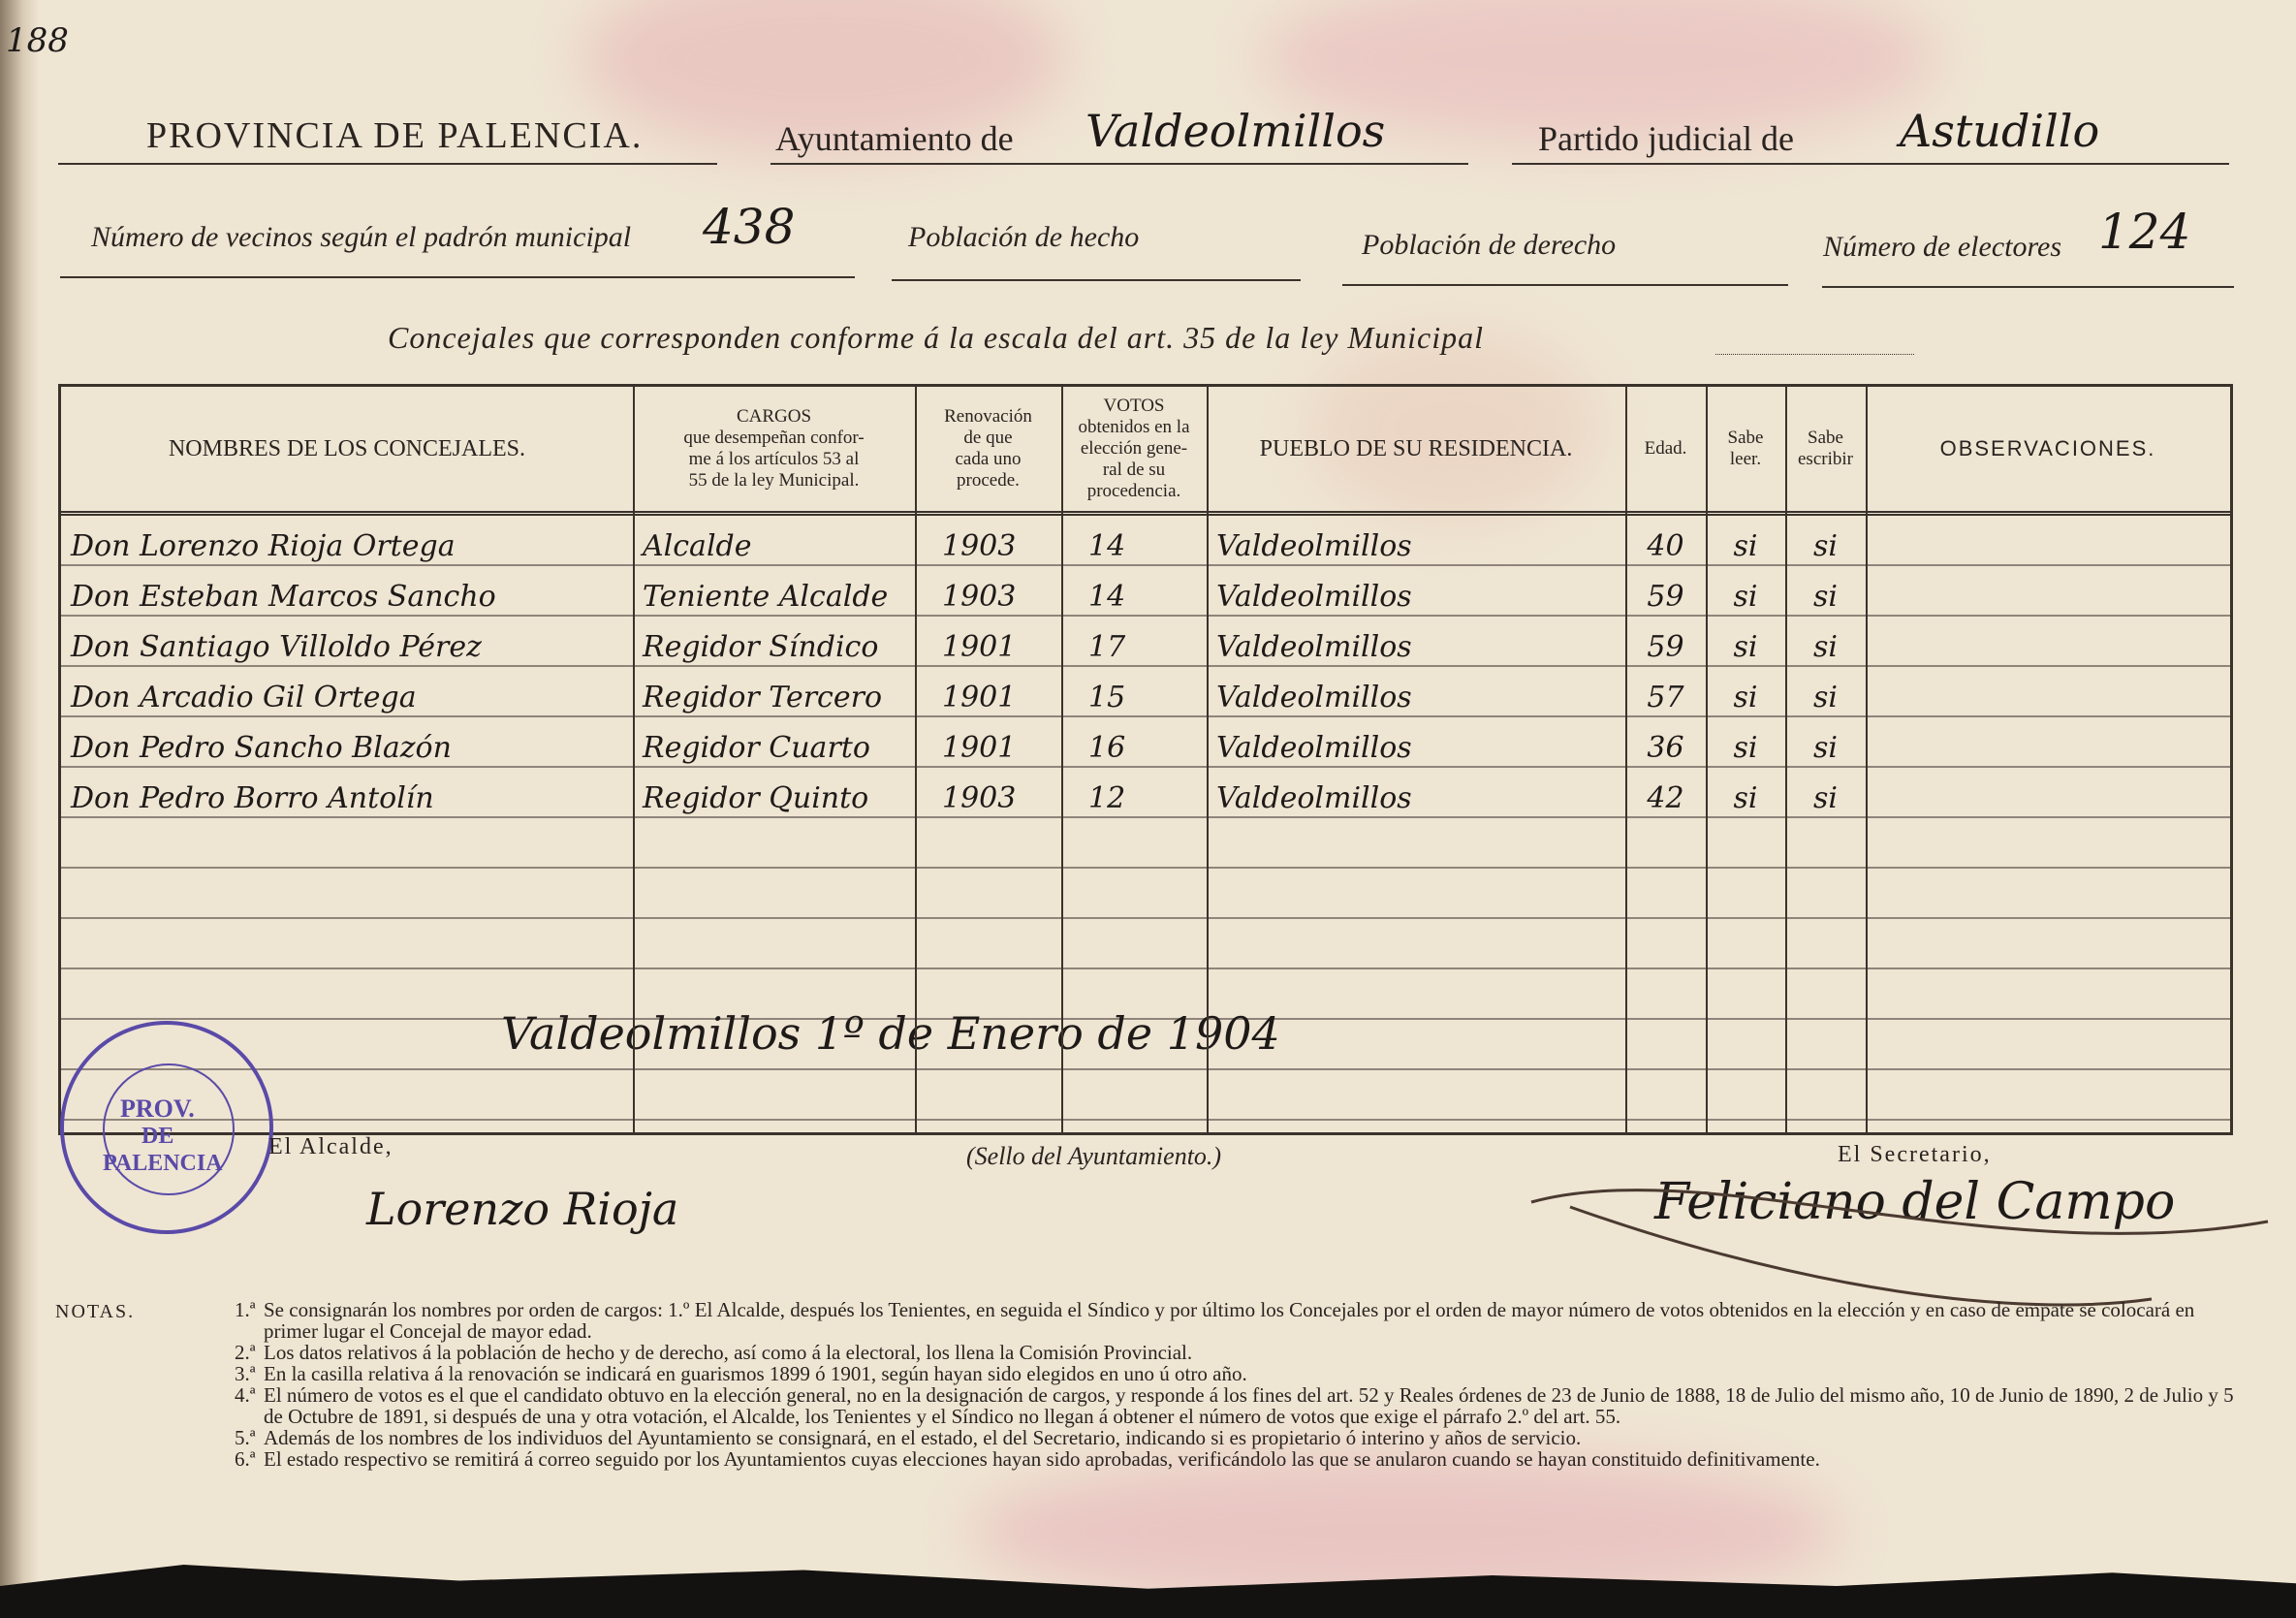 The width and height of the screenshot is (2296, 1618). I want to click on ayuntamiento-label: Ayuntamiento de, so click(895, 138).